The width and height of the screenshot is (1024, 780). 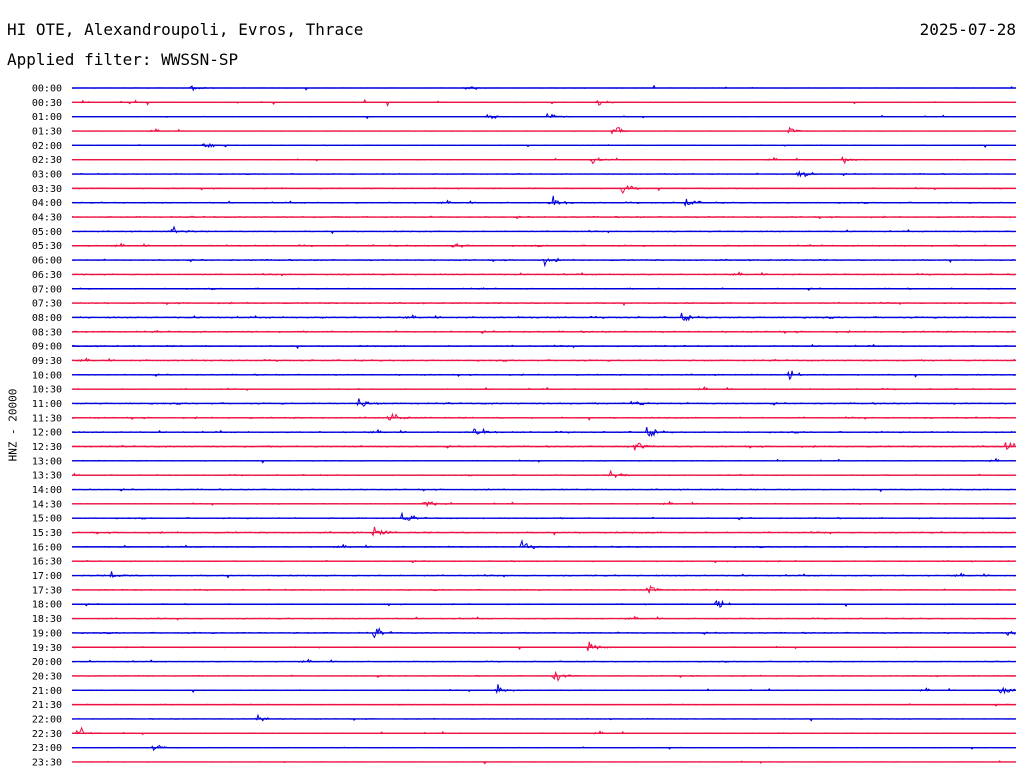 What do you see at coordinates (47, 476) in the screenshot?
I see `row-label: 13:30` at bounding box center [47, 476].